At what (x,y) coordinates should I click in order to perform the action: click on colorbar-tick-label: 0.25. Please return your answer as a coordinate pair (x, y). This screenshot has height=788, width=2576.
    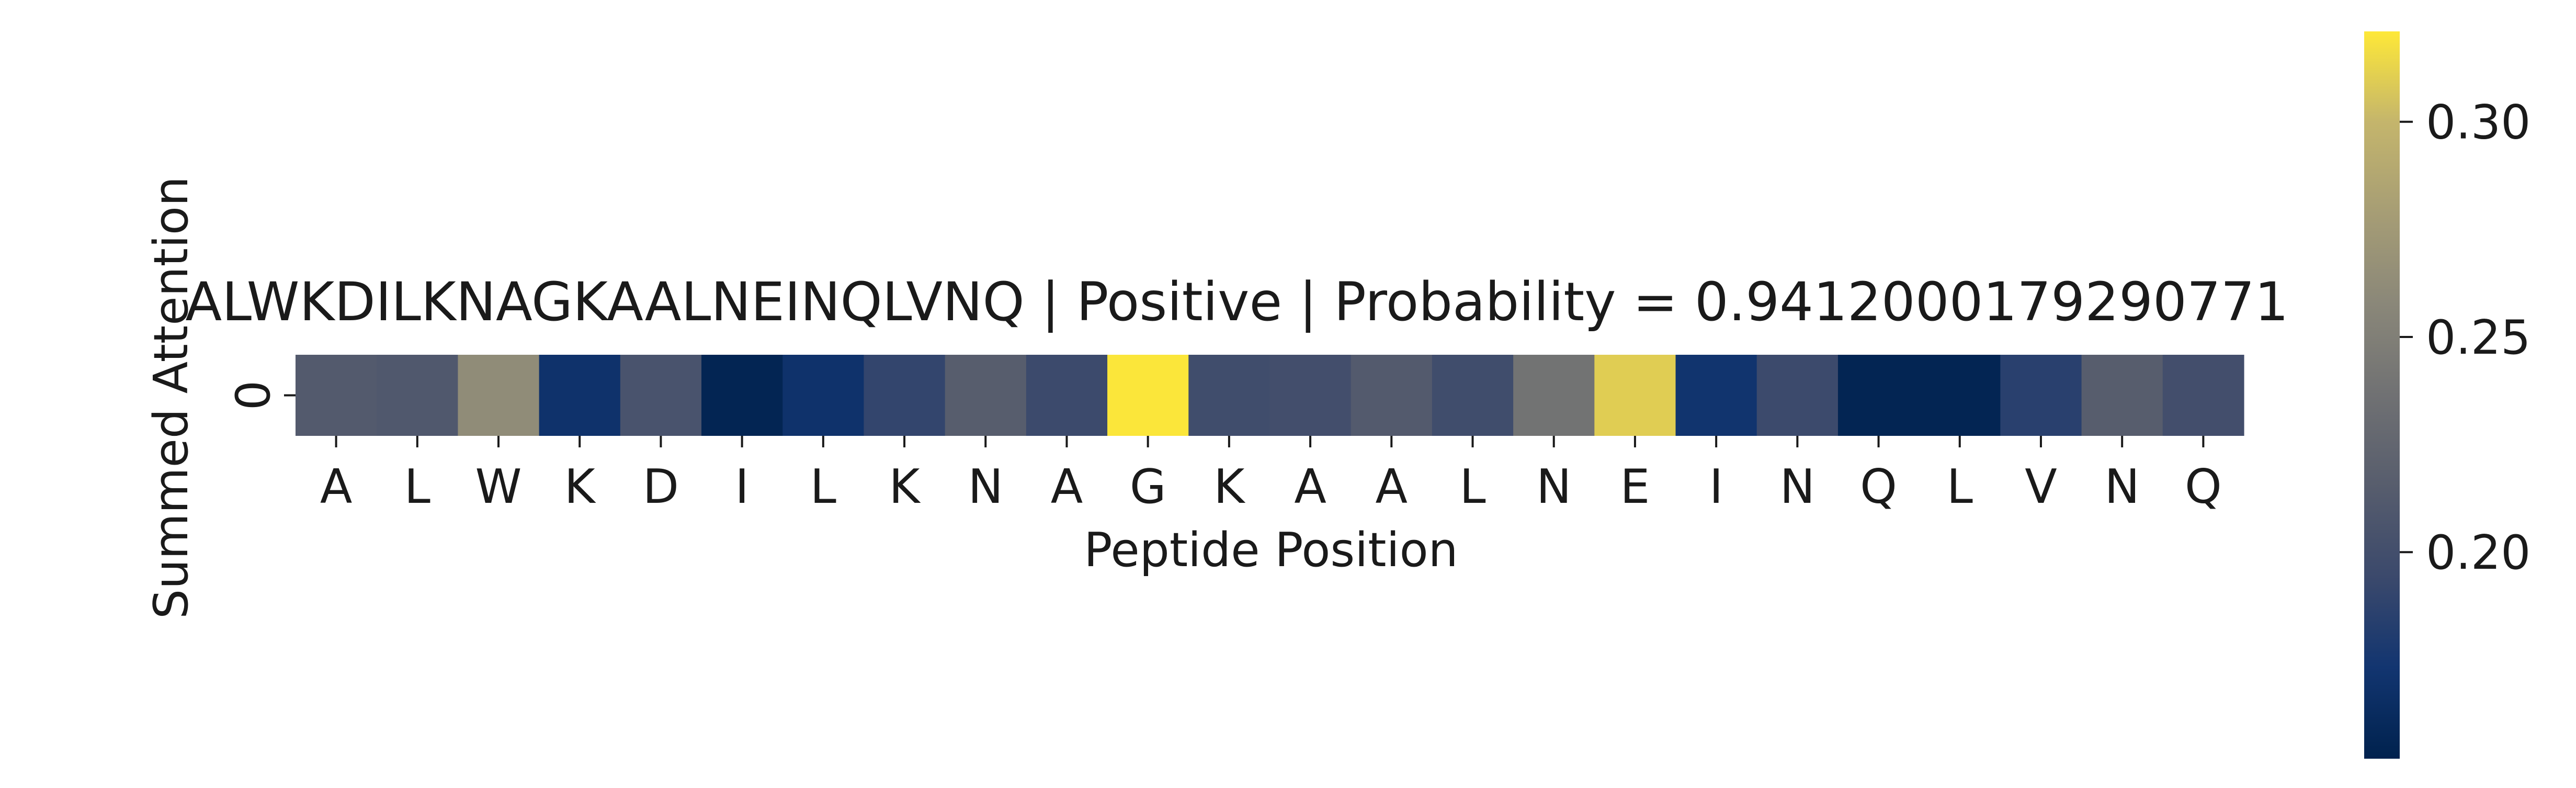
    Looking at the image, I should click on (2478, 337).